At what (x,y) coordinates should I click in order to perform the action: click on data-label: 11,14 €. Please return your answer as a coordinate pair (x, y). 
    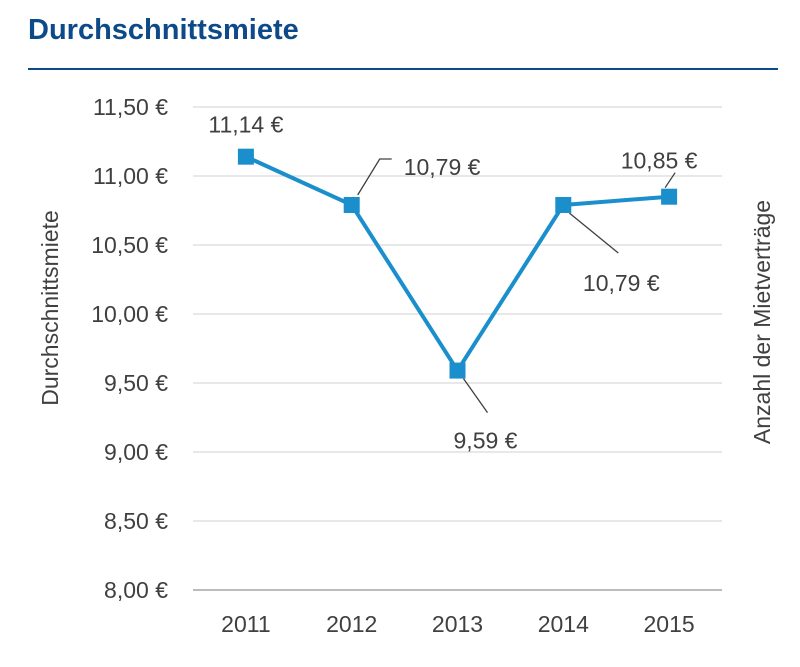
    Looking at the image, I should click on (245, 125).